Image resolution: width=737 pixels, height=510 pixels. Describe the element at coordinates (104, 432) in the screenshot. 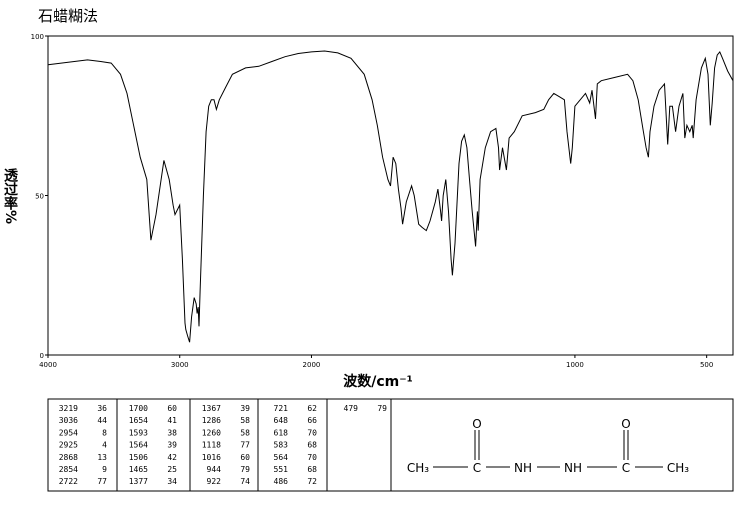

I see `peak-transmittance: 8` at that location.